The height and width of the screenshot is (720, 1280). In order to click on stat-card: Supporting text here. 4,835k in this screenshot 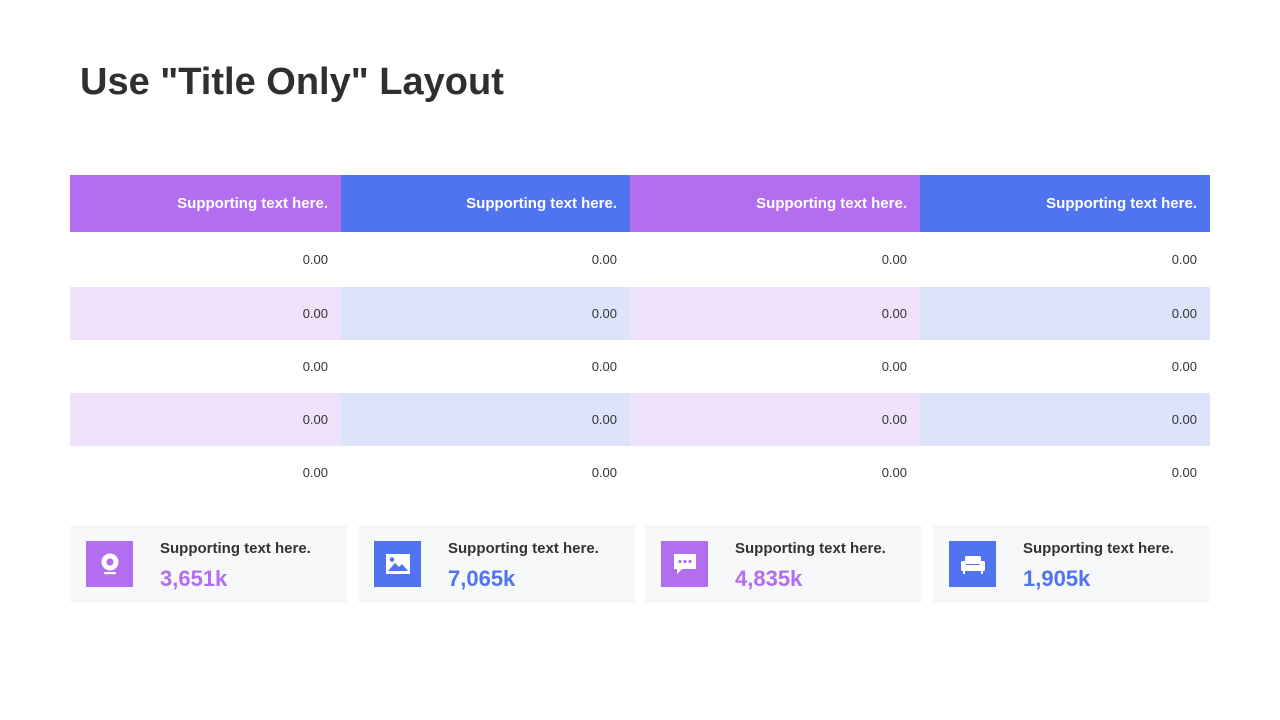, I will do `click(783, 564)`.